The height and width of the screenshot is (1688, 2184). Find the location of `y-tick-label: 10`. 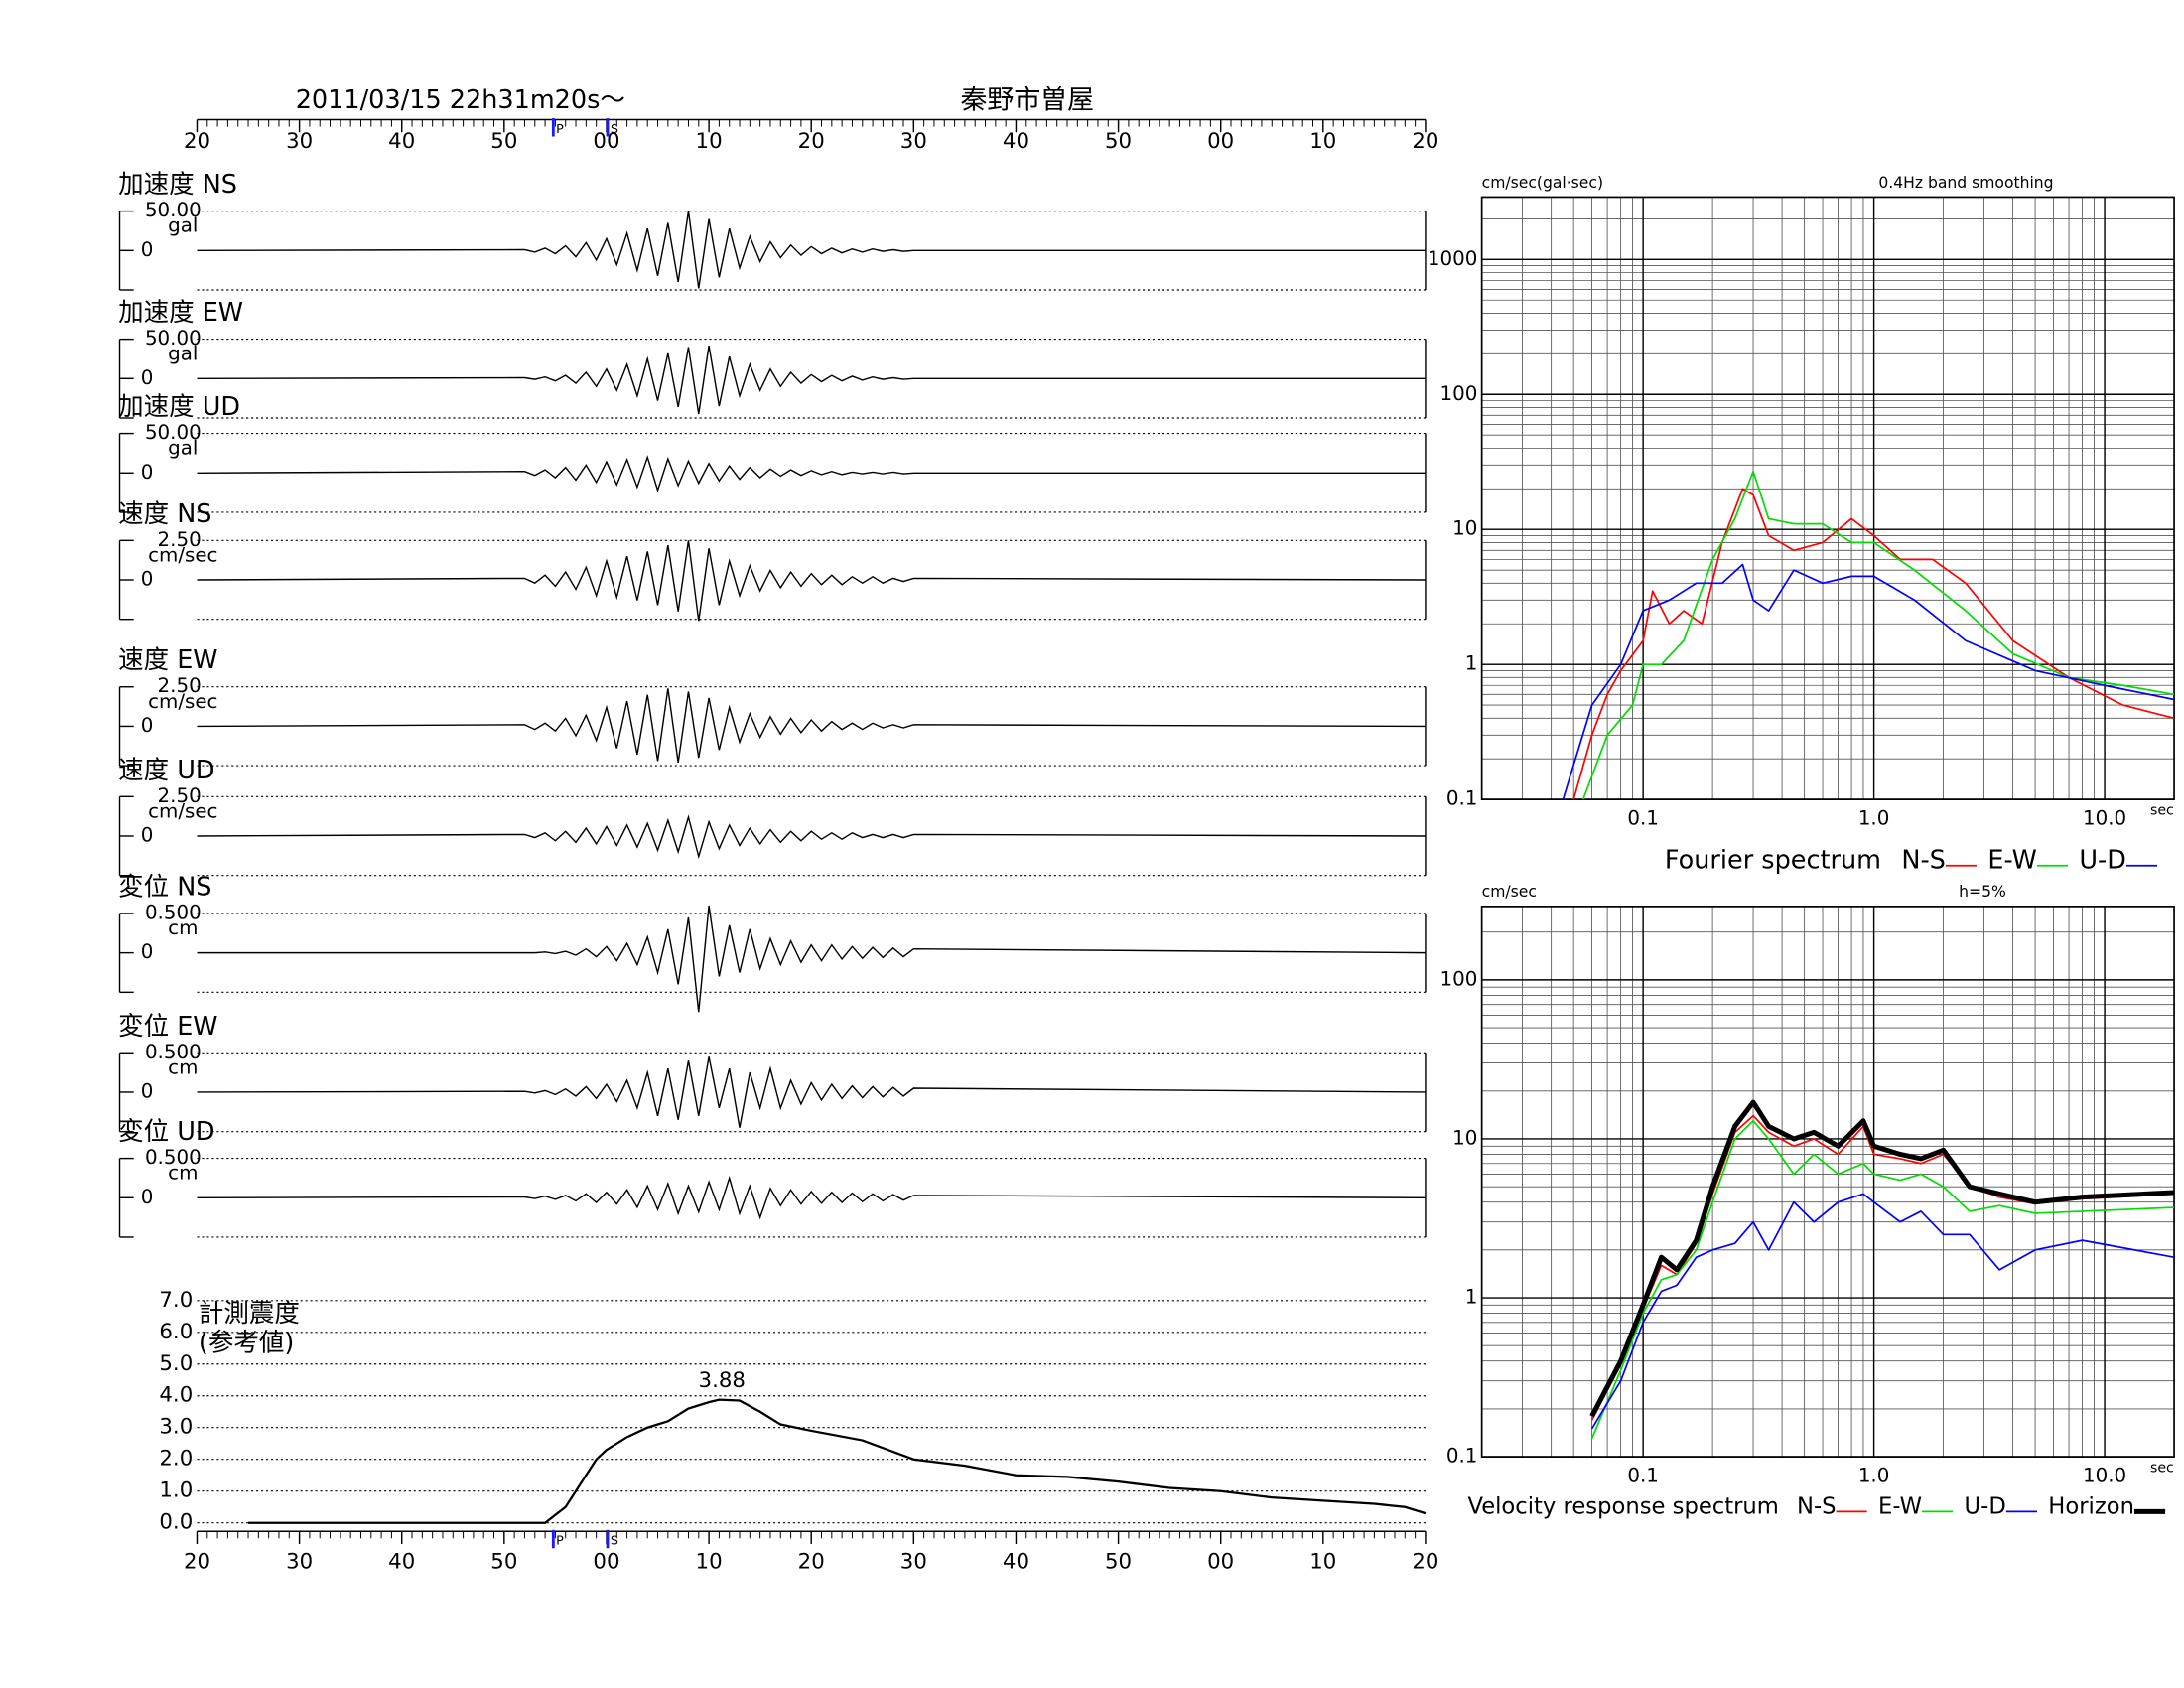

y-tick-label: 10 is located at coordinates (1464, 528).